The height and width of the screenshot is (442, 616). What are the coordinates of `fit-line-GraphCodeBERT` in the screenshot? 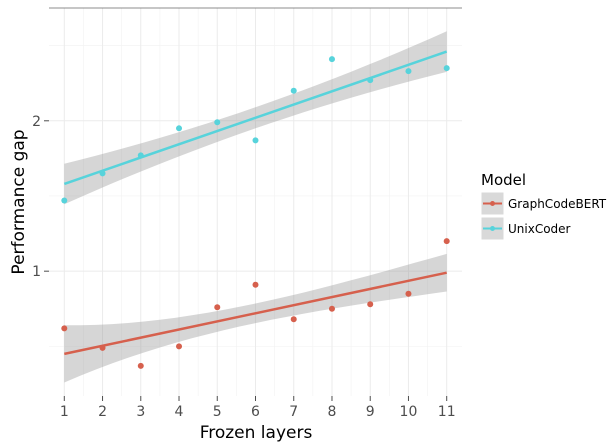 It's located at (255, 313).